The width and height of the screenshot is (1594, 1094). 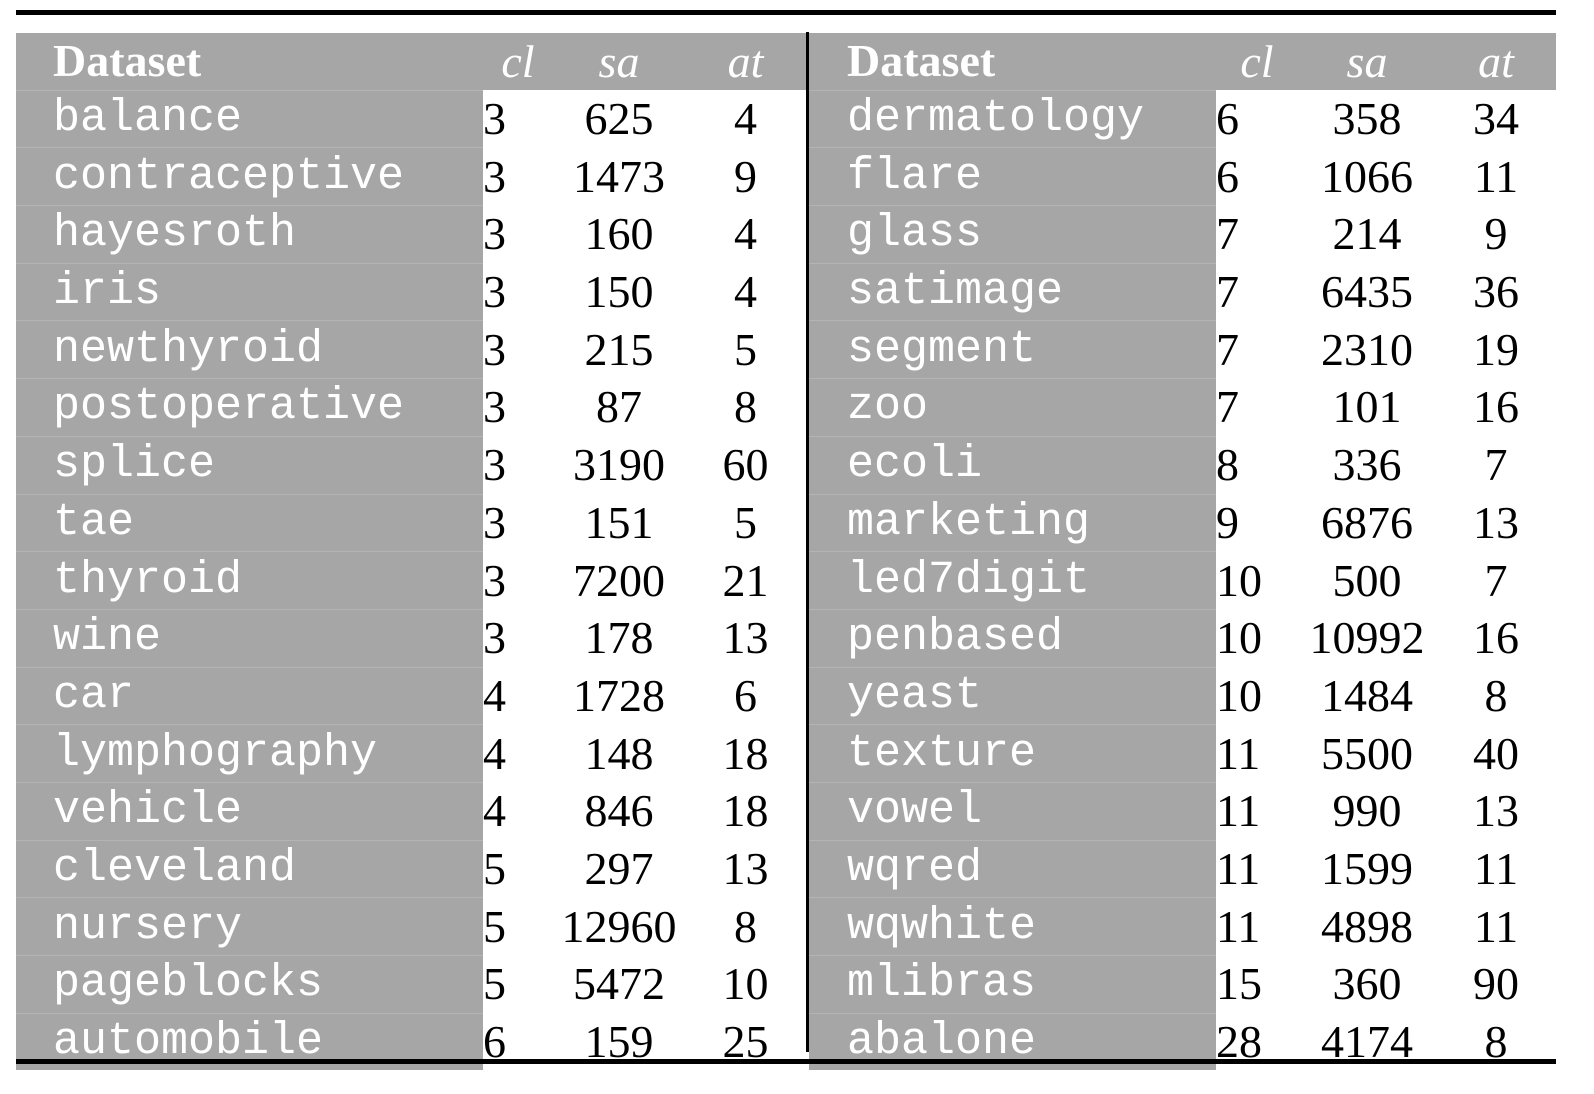 What do you see at coordinates (1182, 811) in the screenshot?
I see `table-row: vowel 11 990 13` at bounding box center [1182, 811].